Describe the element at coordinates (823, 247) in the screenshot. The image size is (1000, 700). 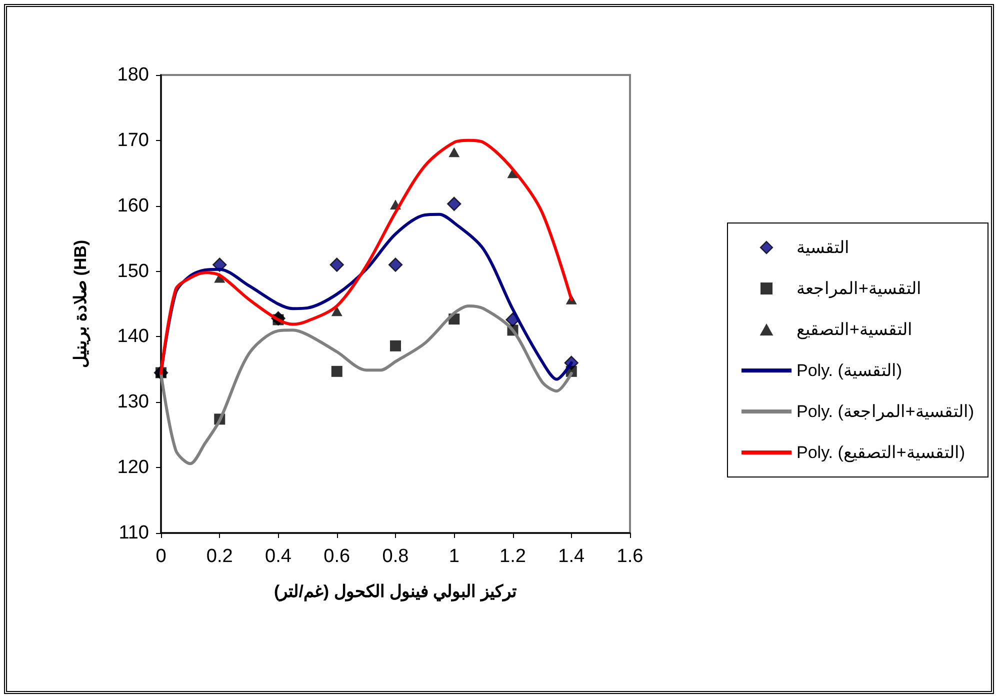
I see `legend-label: التقسية` at that location.